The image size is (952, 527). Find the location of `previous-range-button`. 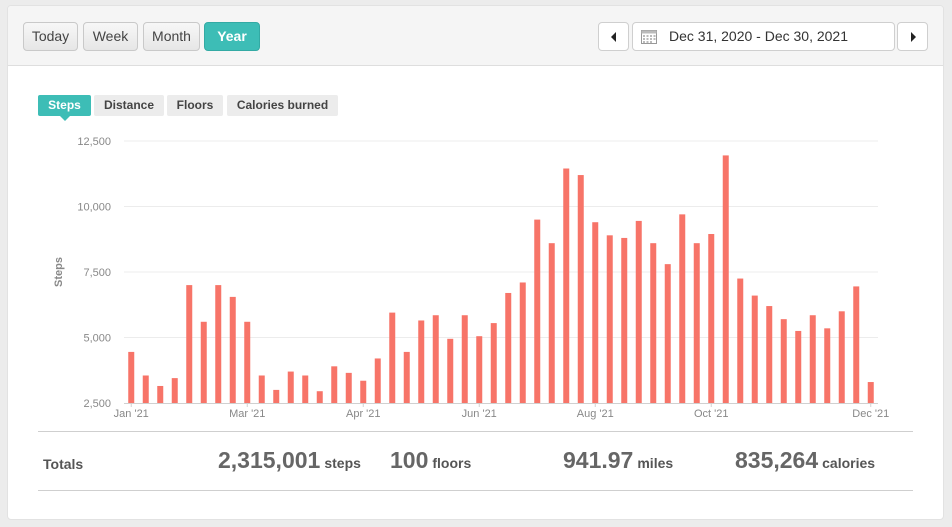

previous-range-button is located at coordinates (613, 36).